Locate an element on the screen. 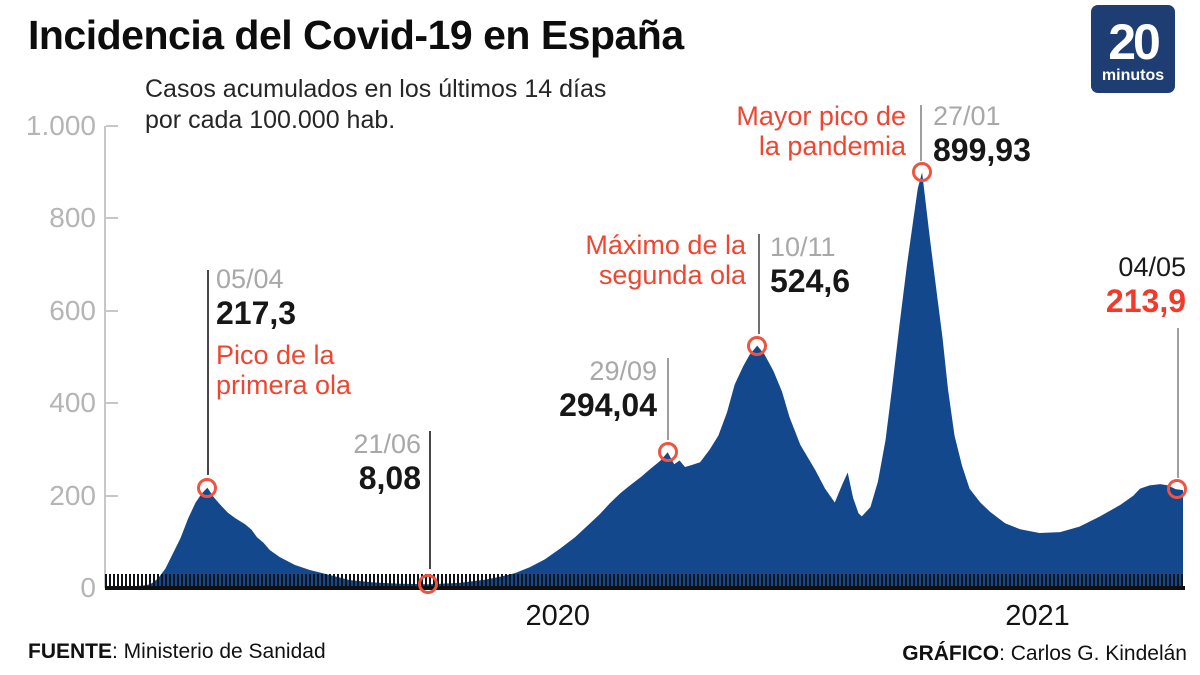  annotation-summer-low: 21/06 8,08 is located at coordinates (387, 462).